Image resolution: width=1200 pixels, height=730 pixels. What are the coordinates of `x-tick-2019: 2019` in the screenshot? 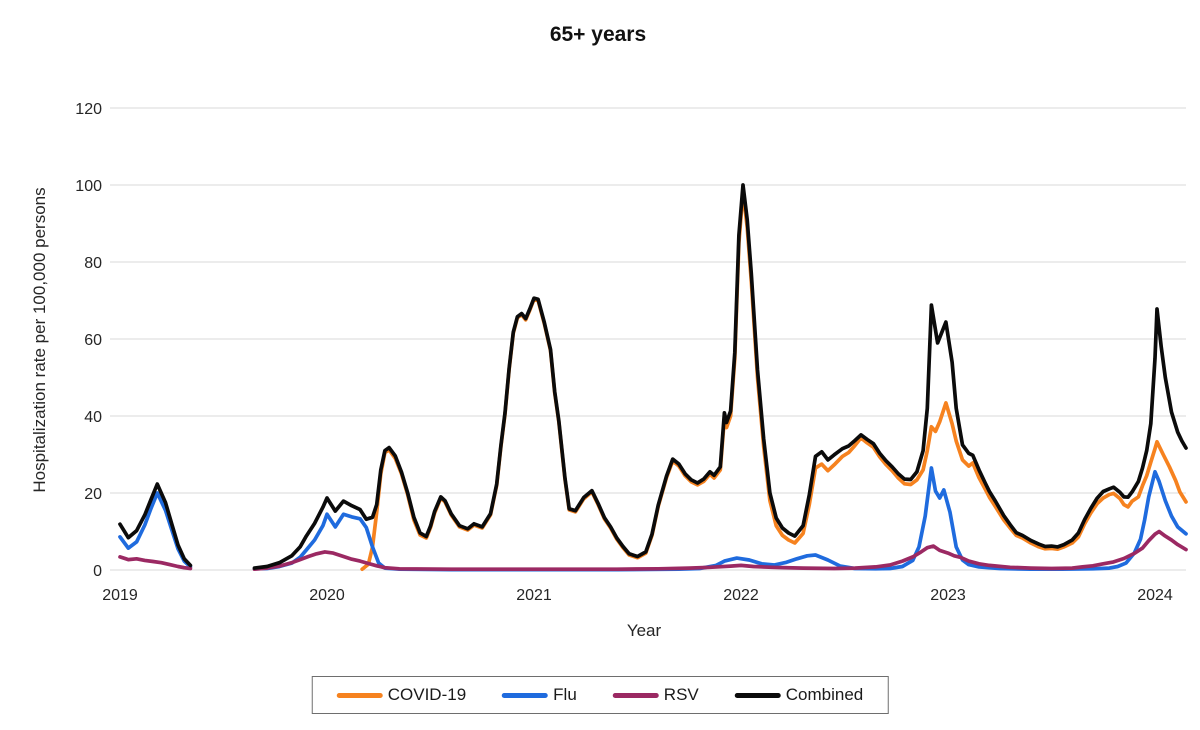 It's located at (120, 595).